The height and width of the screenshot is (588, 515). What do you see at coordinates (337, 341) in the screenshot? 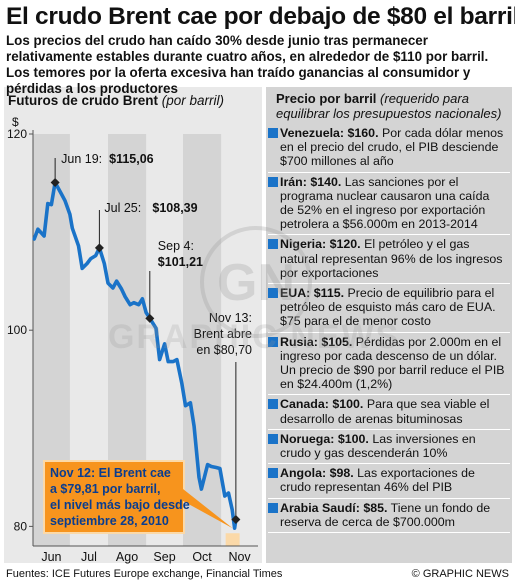
I see `country-price: $105.` at bounding box center [337, 341].